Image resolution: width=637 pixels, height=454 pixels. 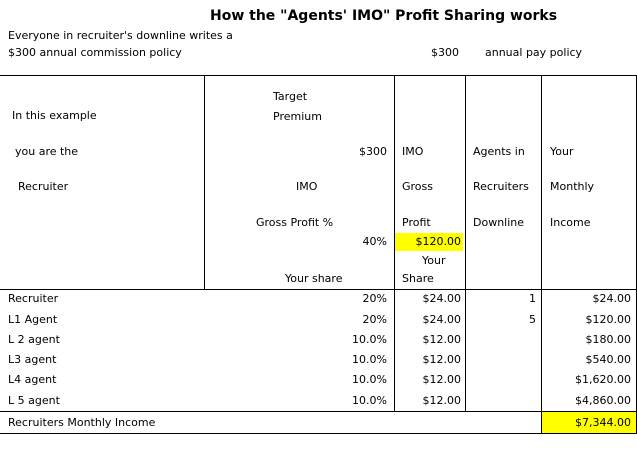 I want to click on header-example: In this example, so click(x=54, y=115).